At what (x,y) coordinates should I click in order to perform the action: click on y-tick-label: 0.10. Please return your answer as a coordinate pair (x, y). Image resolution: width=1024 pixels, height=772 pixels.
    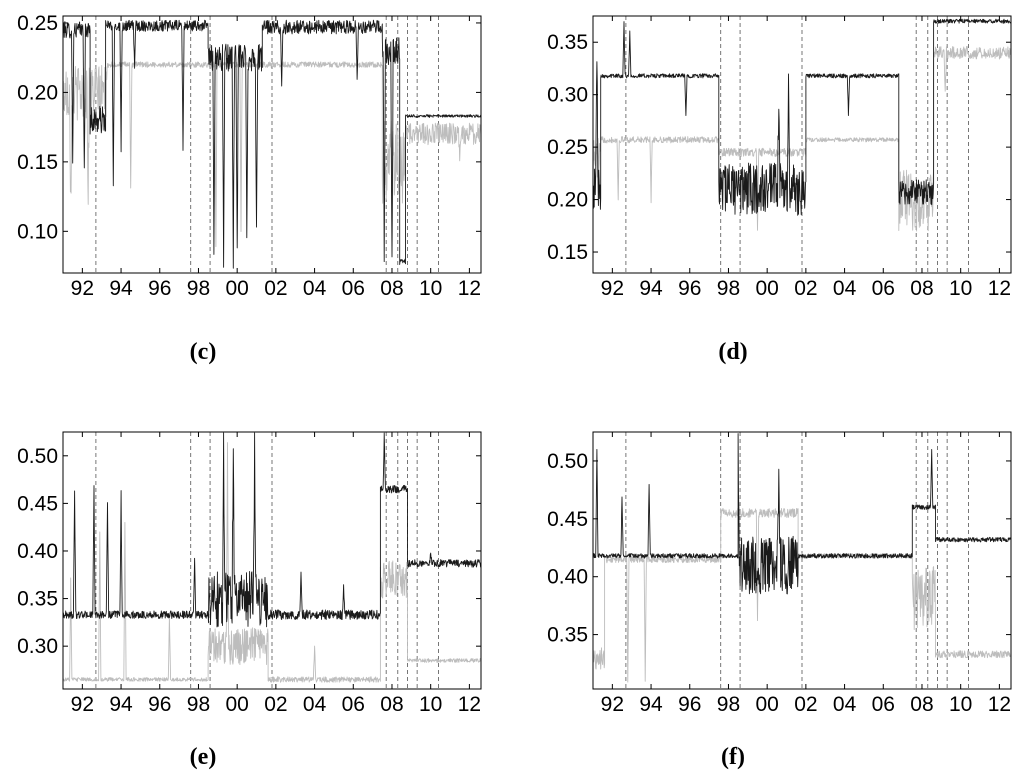
    Looking at the image, I should click on (37, 231).